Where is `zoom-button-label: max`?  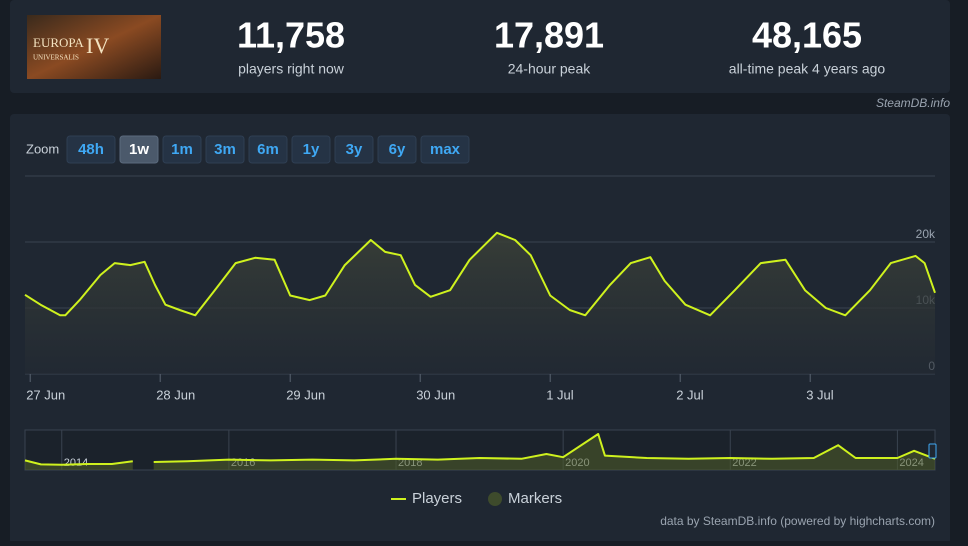 zoom-button-label: max is located at coordinates (445, 149).